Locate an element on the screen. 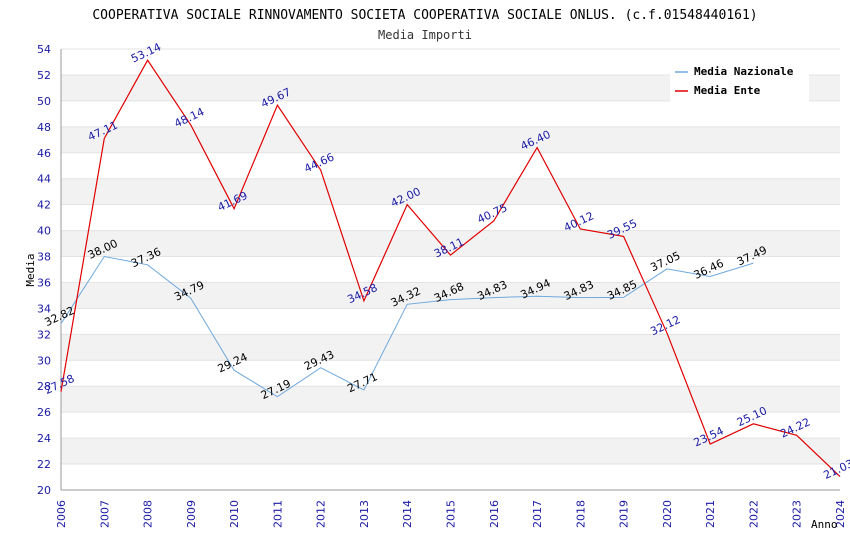  x-tick-label: 2009 is located at coordinates (191, 514).